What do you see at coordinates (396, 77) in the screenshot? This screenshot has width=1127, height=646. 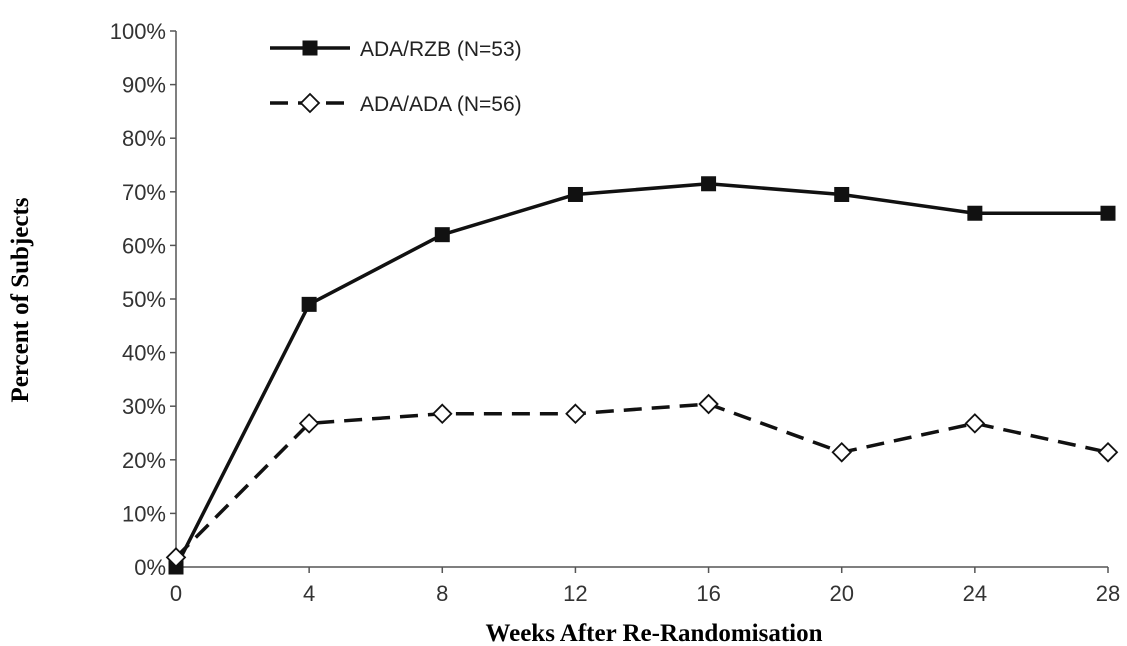 I see `legend: ADA/RZB (N=53) ADA/ADA (N=56)` at bounding box center [396, 77].